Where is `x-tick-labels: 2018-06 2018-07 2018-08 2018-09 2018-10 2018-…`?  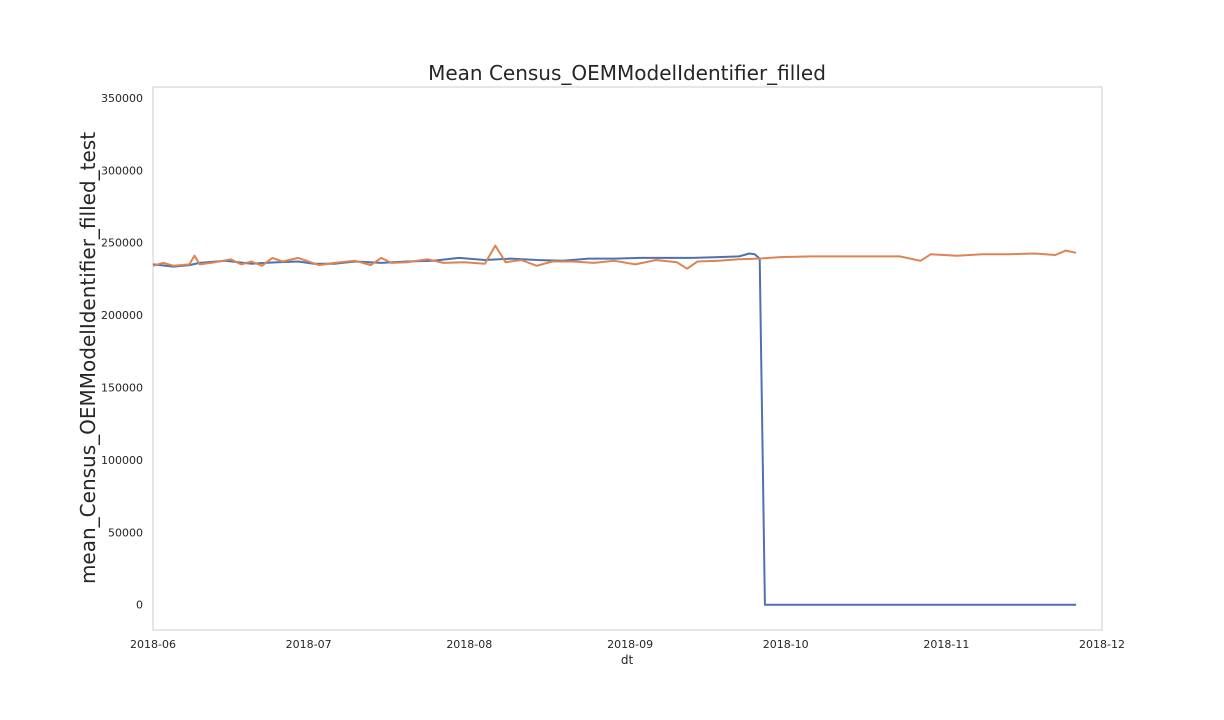
x-tick-labels: 2018-06 2018-07 2018-08 2018-09 2018-10 2018-… is located at coordinates (627, 644).